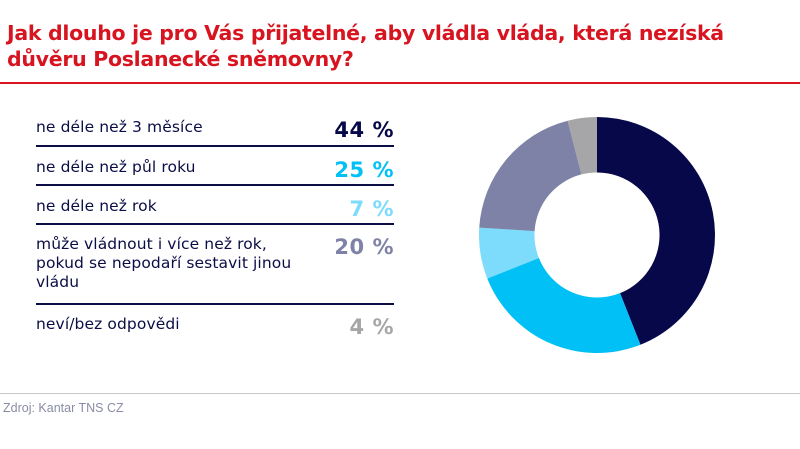 Image resolution: width=800 pixels, height=449 pixels. Describe the element at coordinates (215, 324) in the screenshot. I see `legend-row: neví/bez odpovědi 4 %` at that location.